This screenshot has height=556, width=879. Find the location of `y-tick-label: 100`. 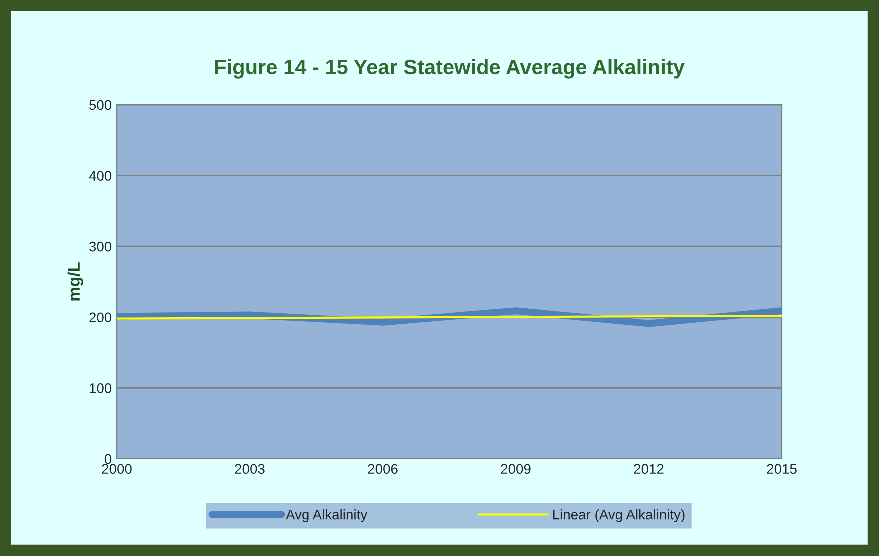

y-tick-label: 100 is located at coordinates (101, 389).